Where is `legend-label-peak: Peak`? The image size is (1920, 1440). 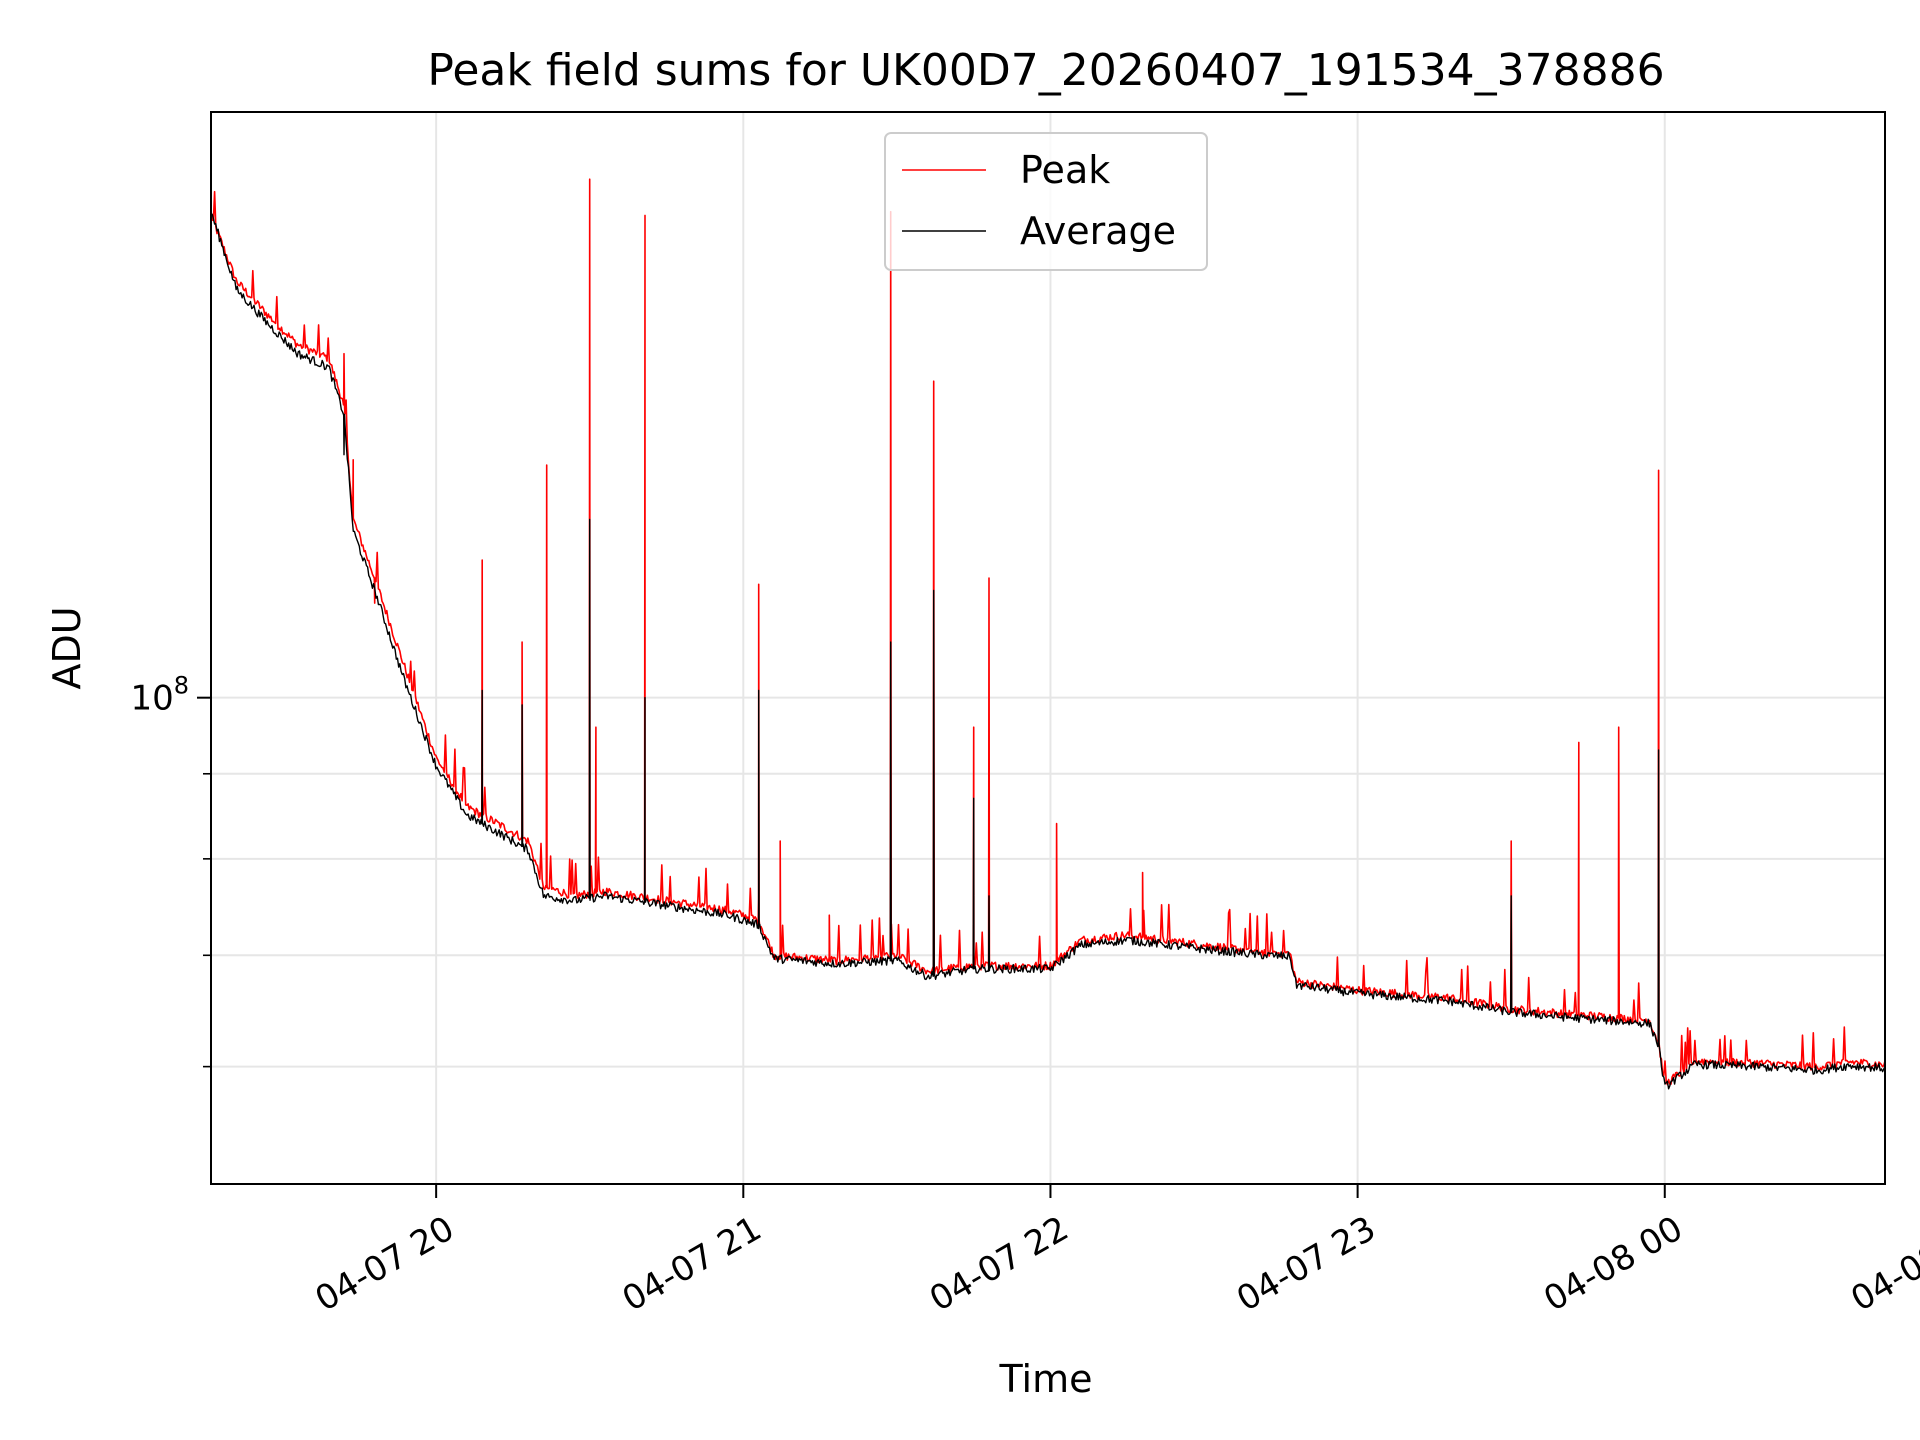
legend-label-peak: Peak is located at coordinates (1065, 170).